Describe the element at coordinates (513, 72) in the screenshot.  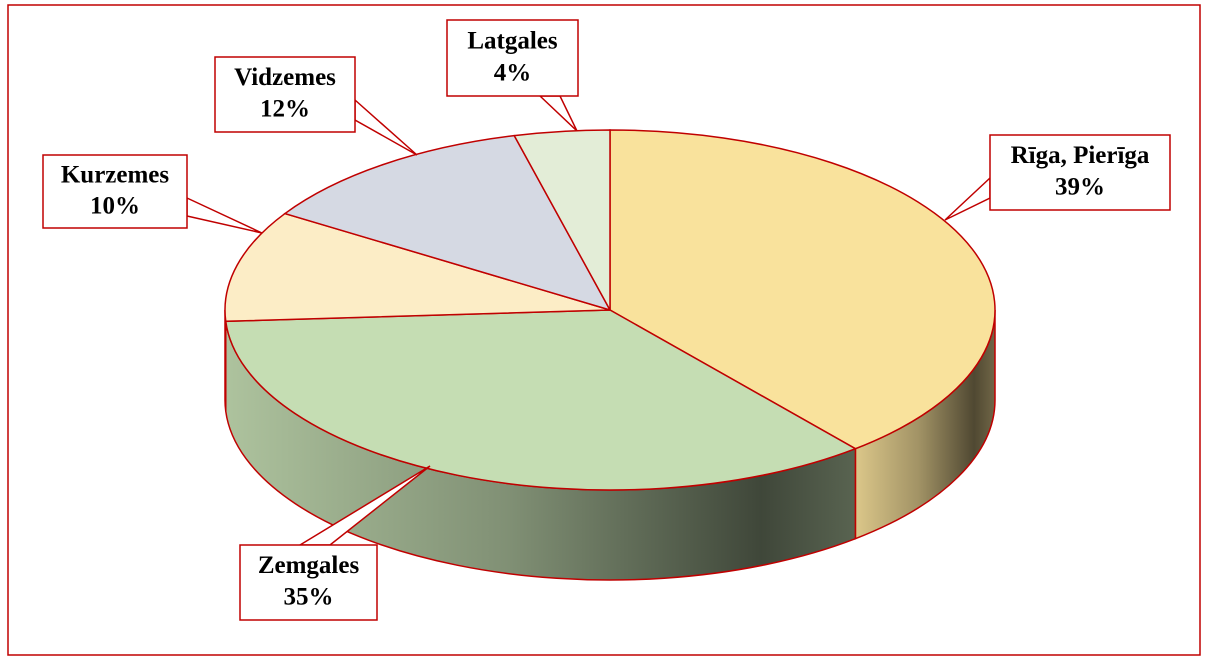
I see `slice-value-label: 4%` at that location.